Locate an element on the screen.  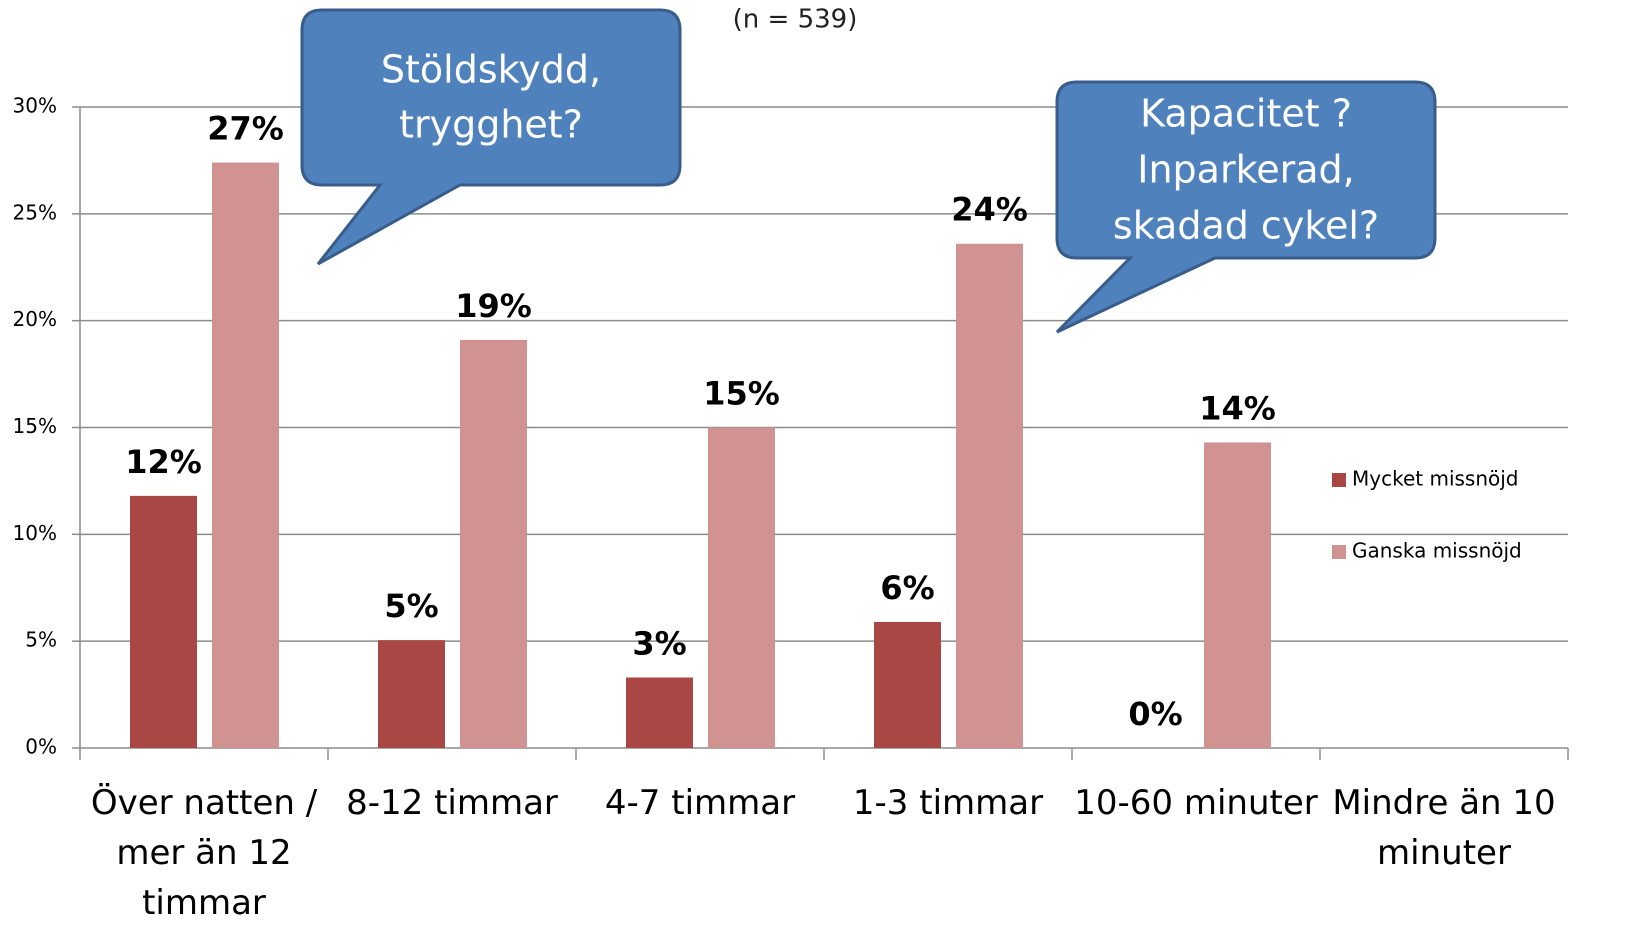
callout-text: Kapacitet ? is located at coordinates (1246, 114).